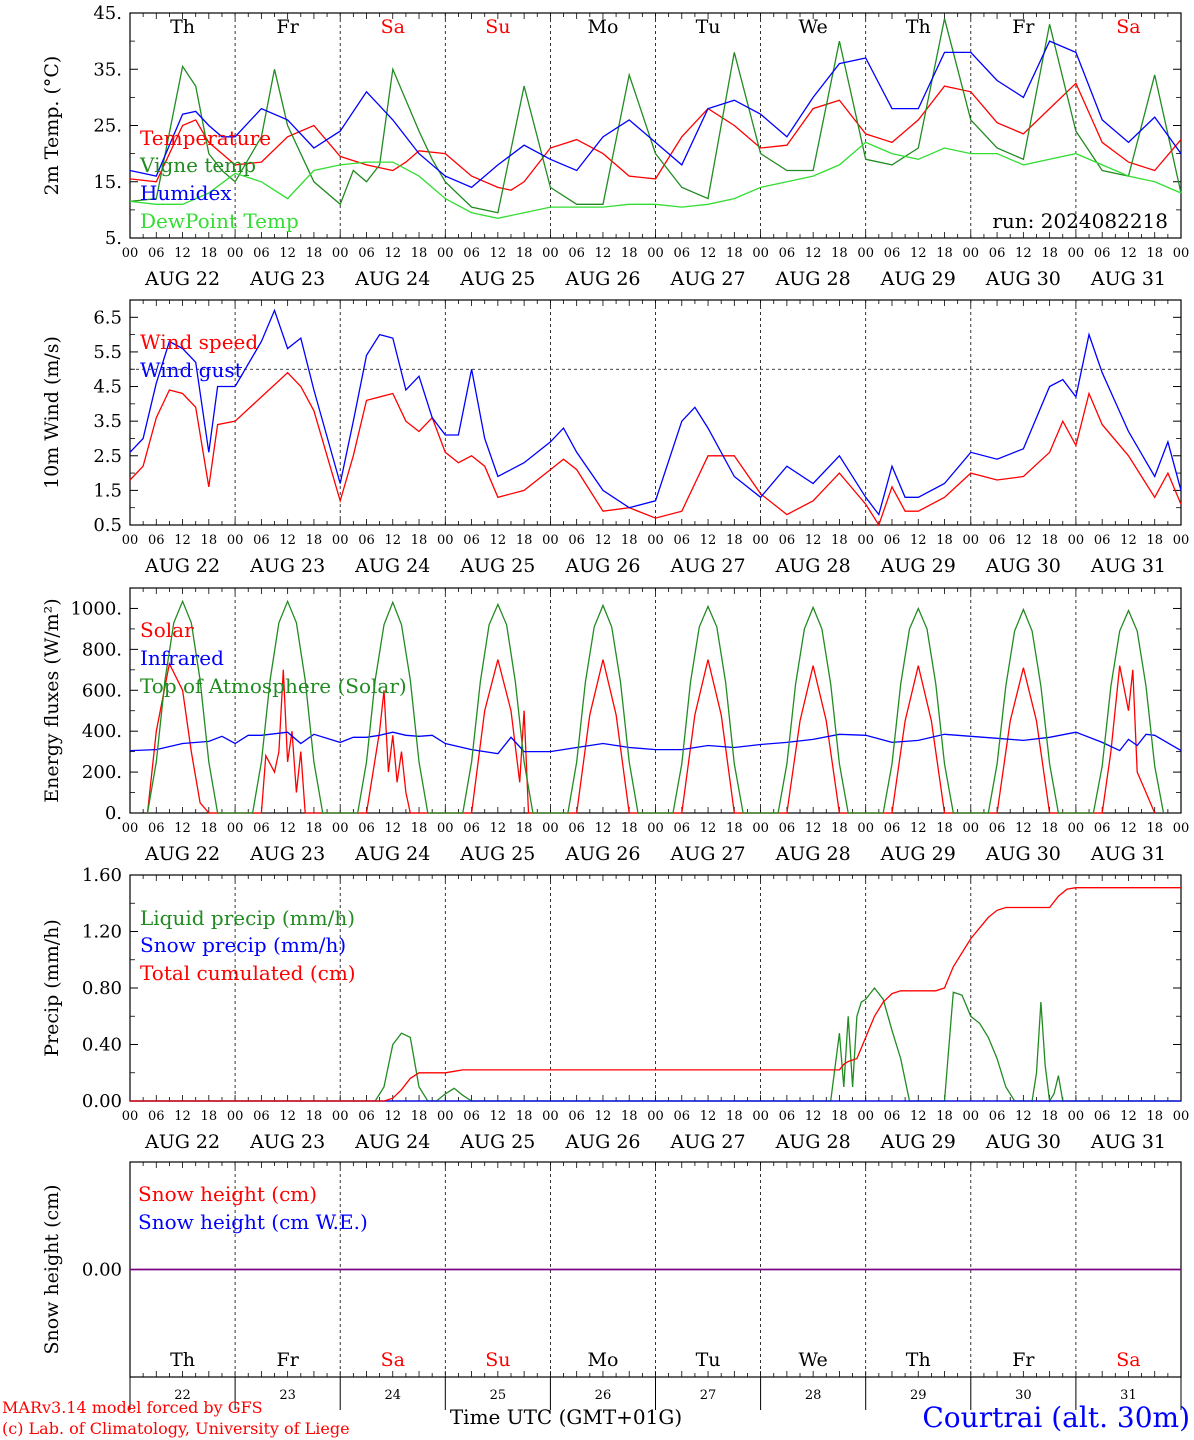 Image resolution: width=1194 pixels, height=1440 pixels. What do you see at coordinates (96, 608) in the screenshot?
I see `y-tick-label: 1000.` at bounding box center [96, 608].